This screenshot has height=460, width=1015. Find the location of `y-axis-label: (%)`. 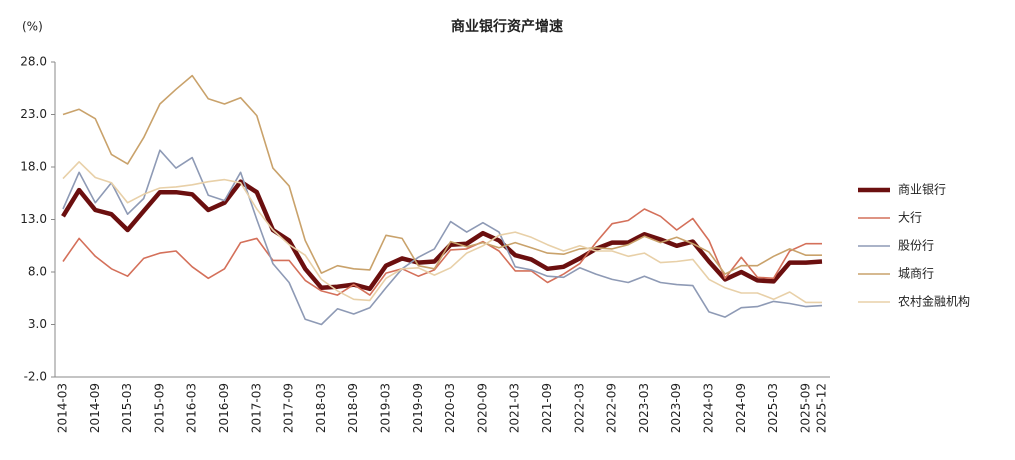

y-axis-label: (%) is located at coordinates (32, 27).